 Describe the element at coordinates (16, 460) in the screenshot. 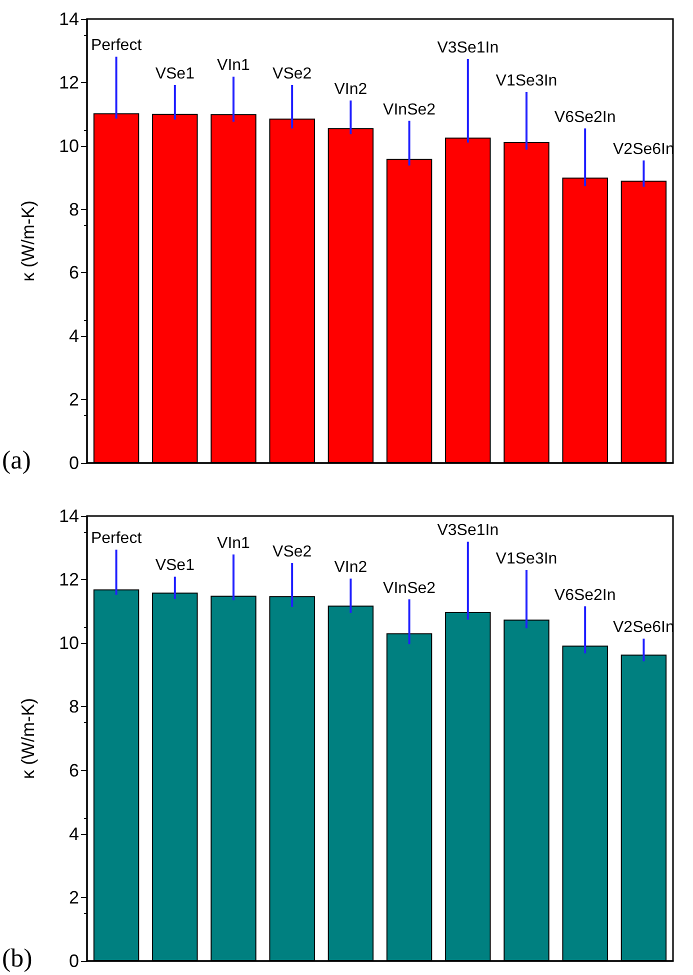

I see `text: (a)` at that location.